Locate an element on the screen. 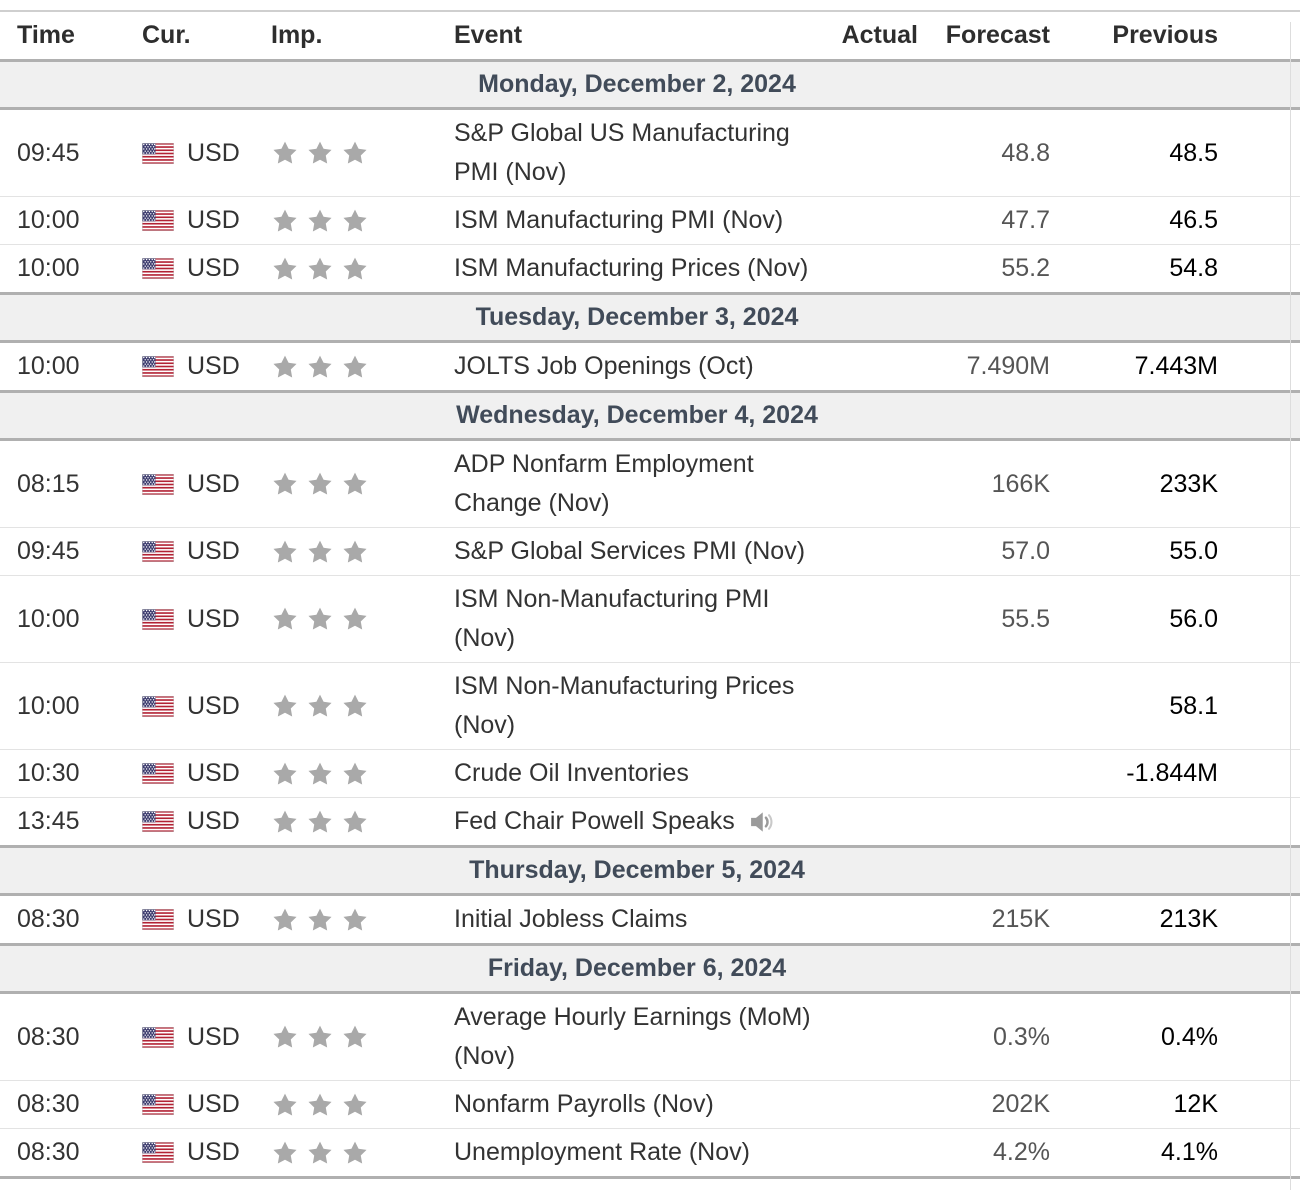 This screenshot has height=1198, width=1300. event-name: Initial Jobless Claims is located at coordinates (571, 919).